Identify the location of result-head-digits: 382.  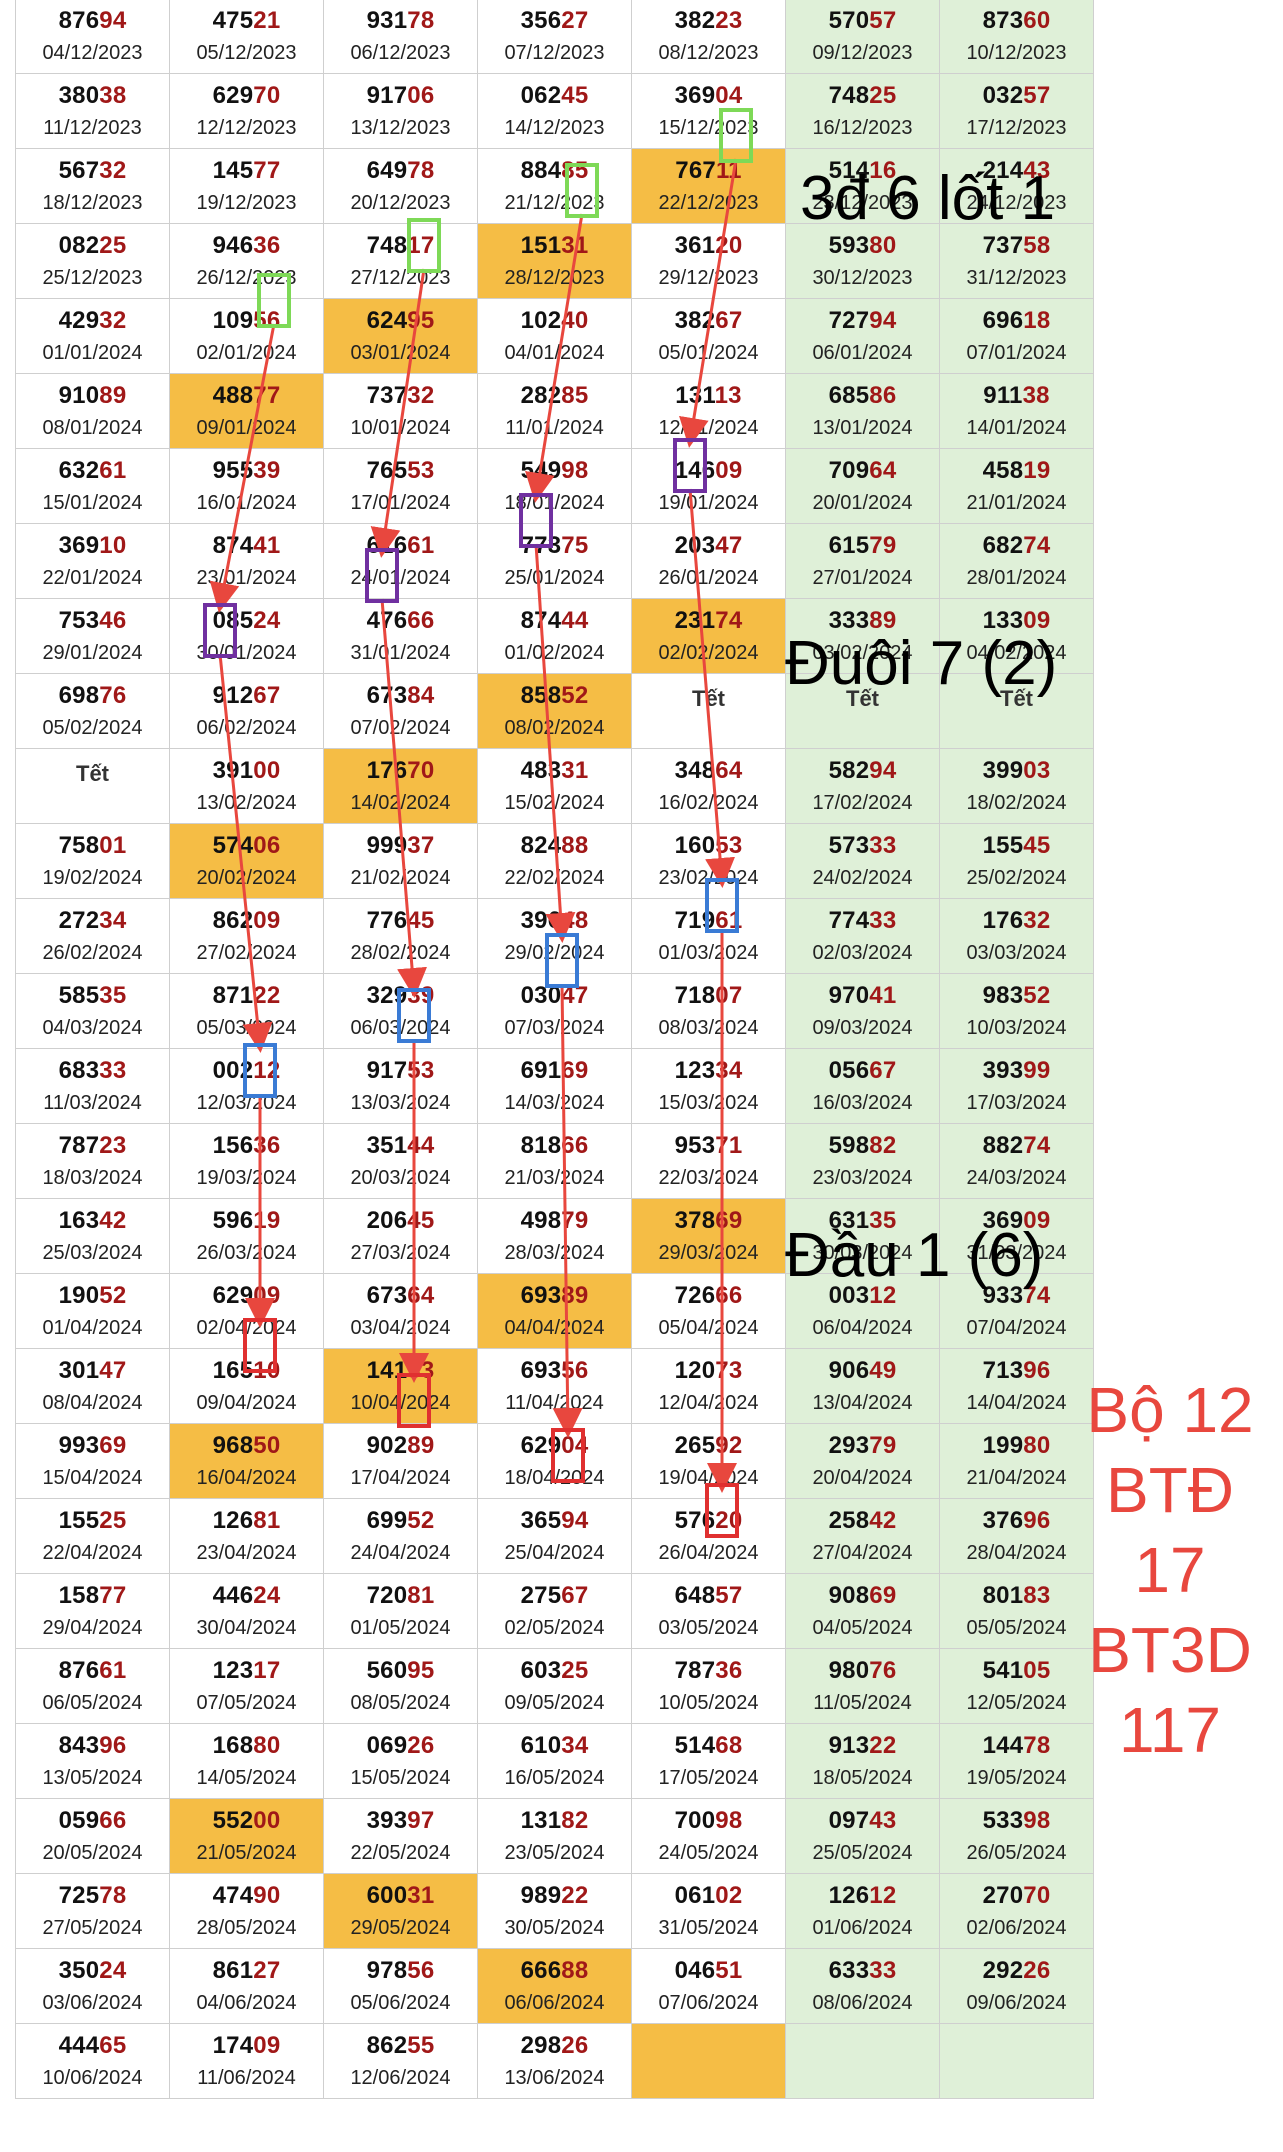
(695, 20).